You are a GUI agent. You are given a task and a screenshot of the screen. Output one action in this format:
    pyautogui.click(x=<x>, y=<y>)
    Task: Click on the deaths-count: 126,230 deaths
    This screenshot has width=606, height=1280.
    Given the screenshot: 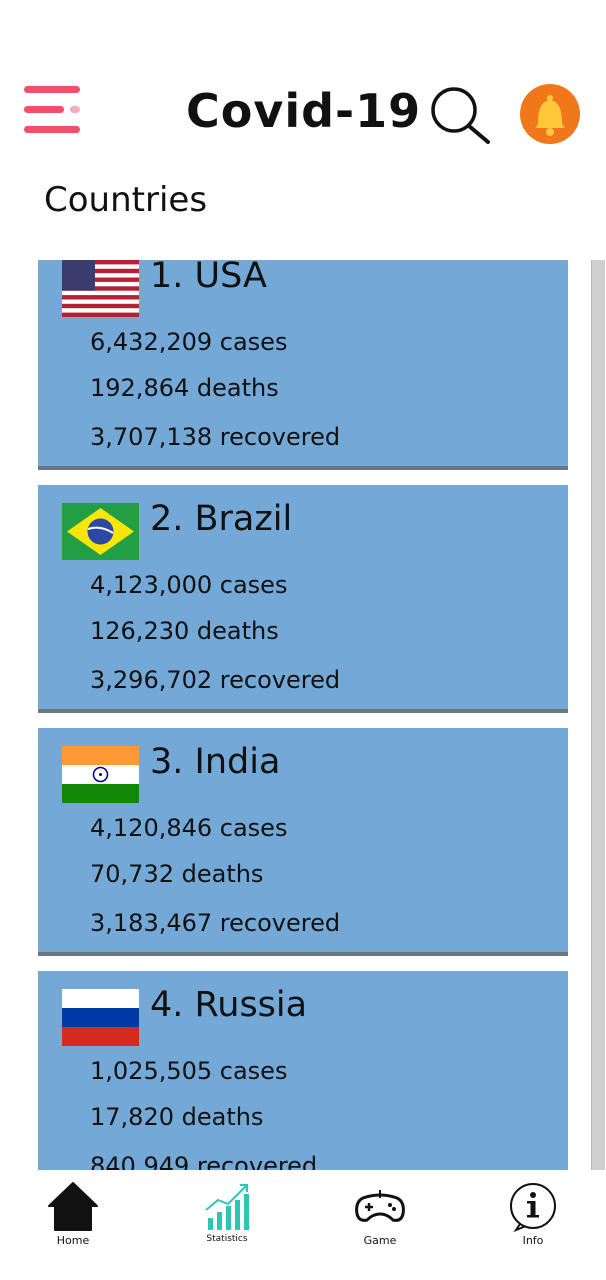 What is the action you would take?
    pyautogui.click(x=184, y=631)
    